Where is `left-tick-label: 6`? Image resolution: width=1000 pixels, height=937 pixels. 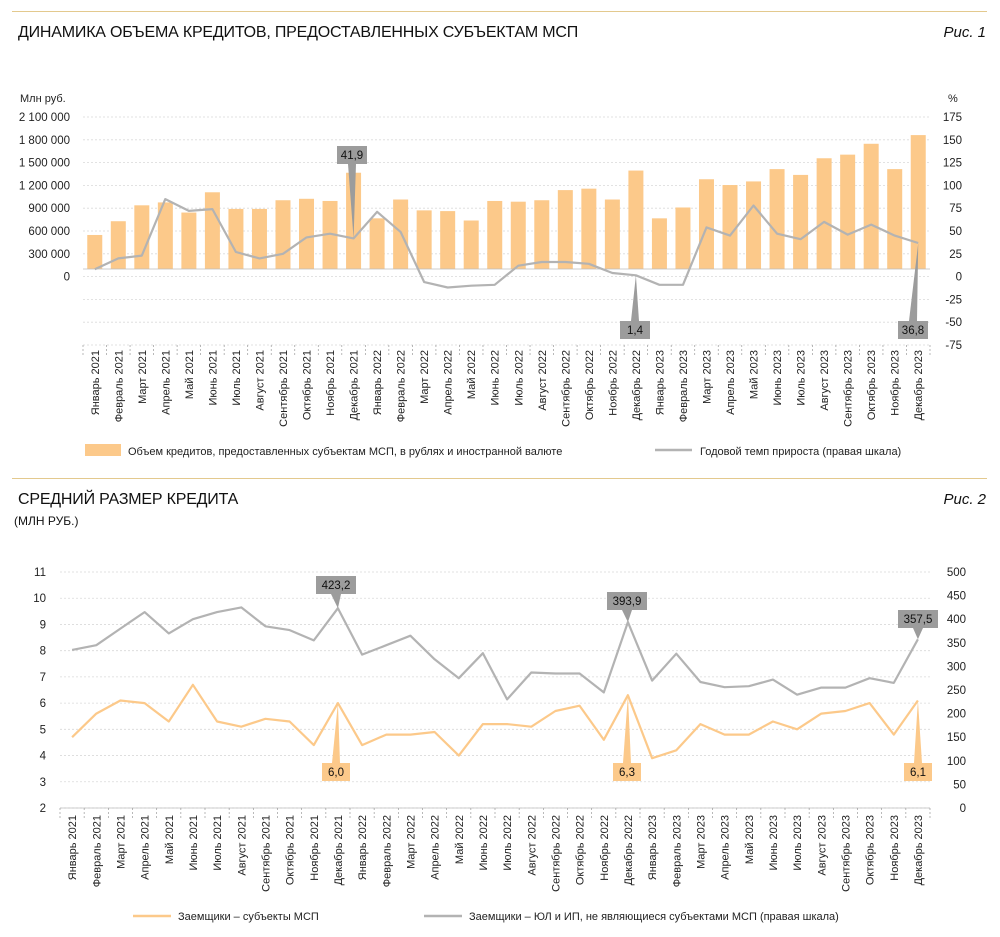
left-tick-label: 6 is located at coordinates (43, 704).